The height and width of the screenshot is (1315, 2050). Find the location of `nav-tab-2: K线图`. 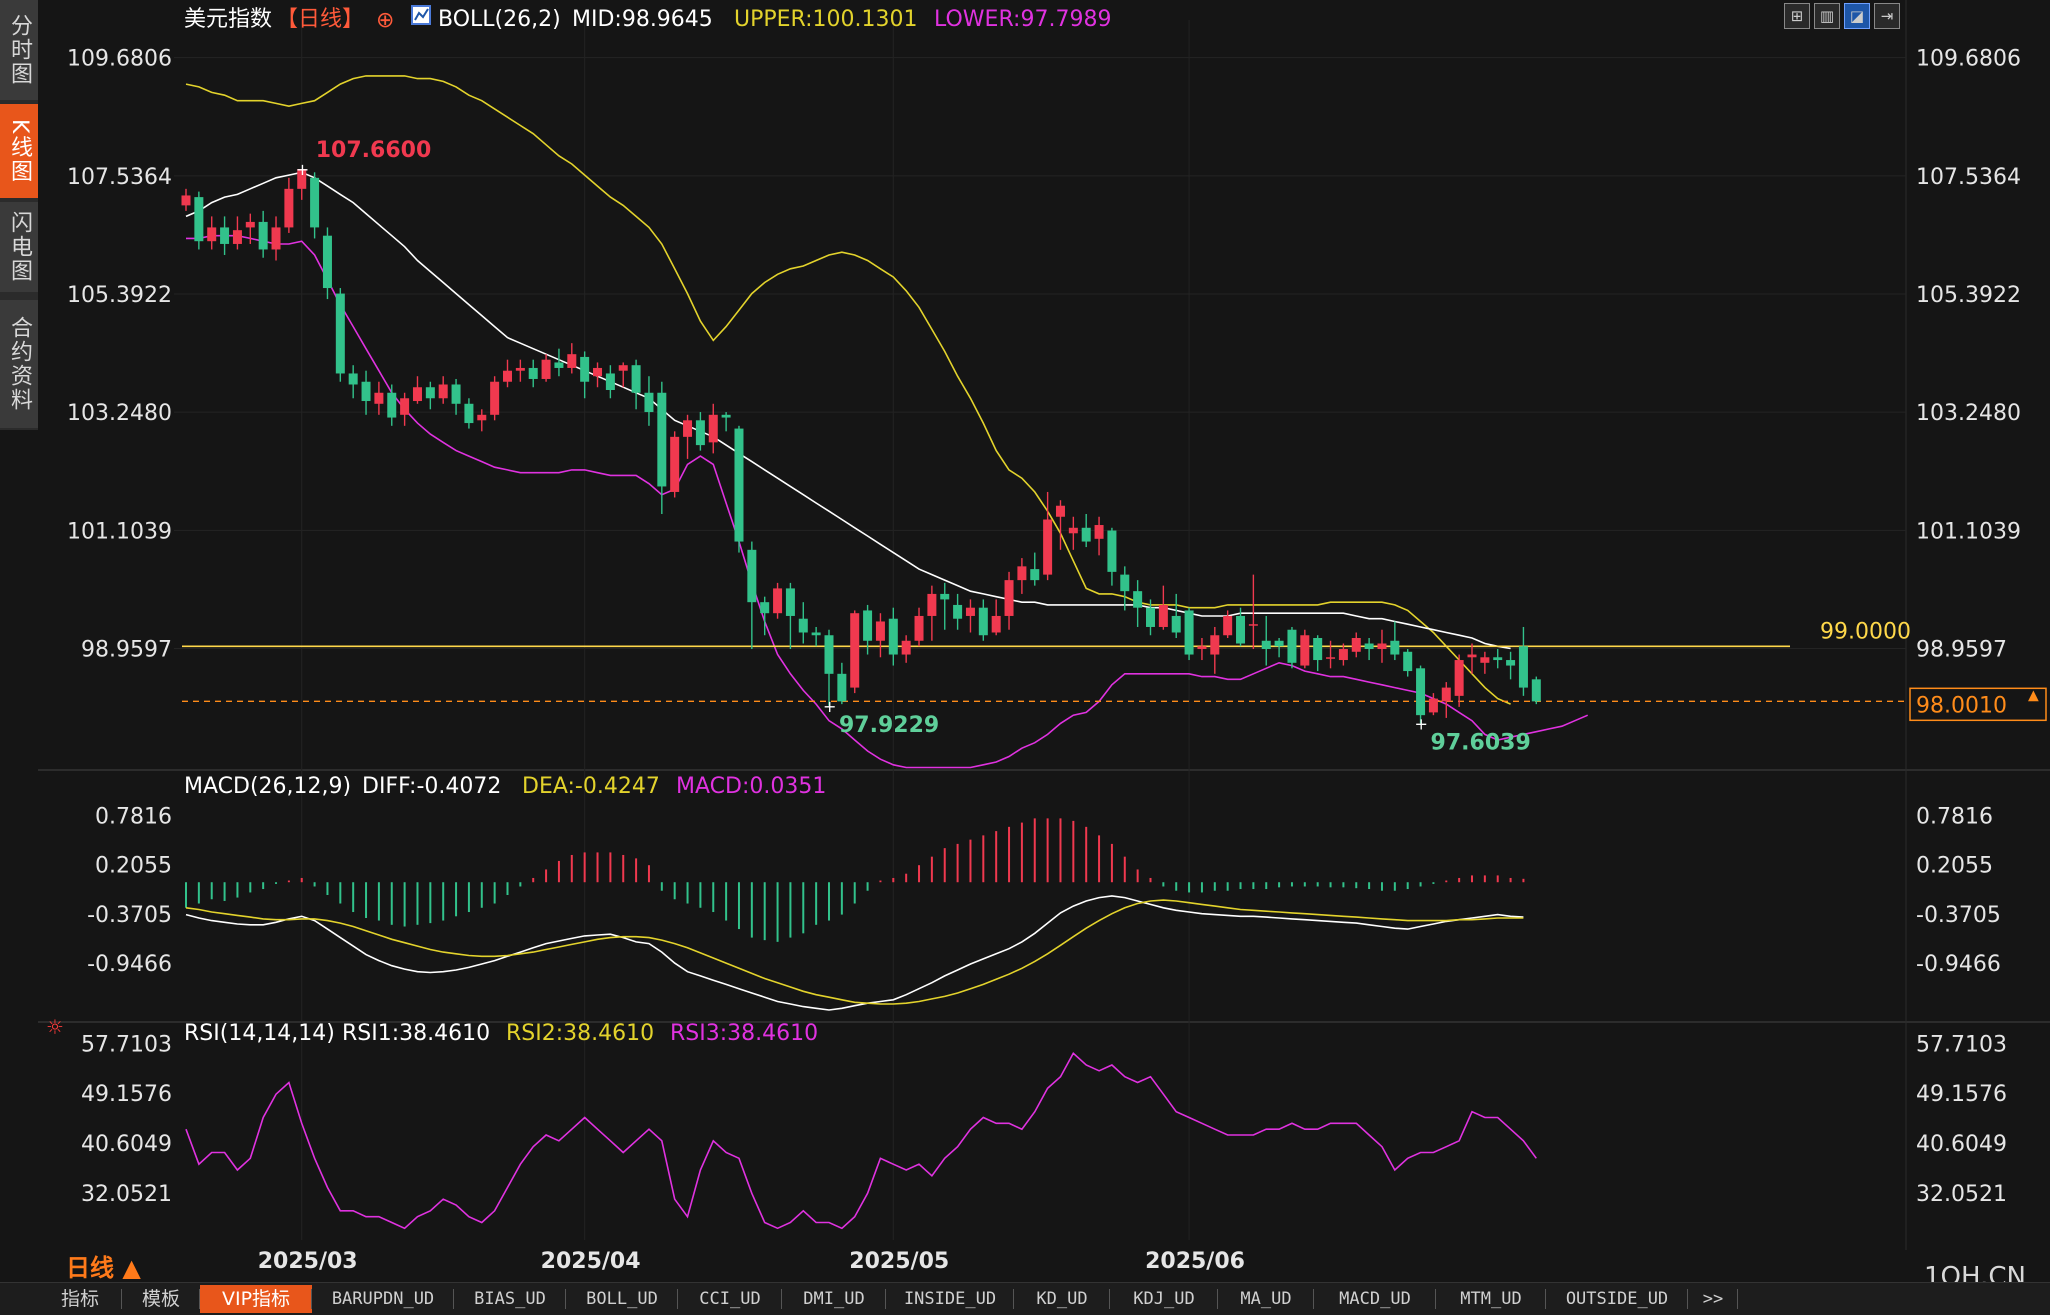

nav-tab-2: K线图 is located at coordinates (19, 151).